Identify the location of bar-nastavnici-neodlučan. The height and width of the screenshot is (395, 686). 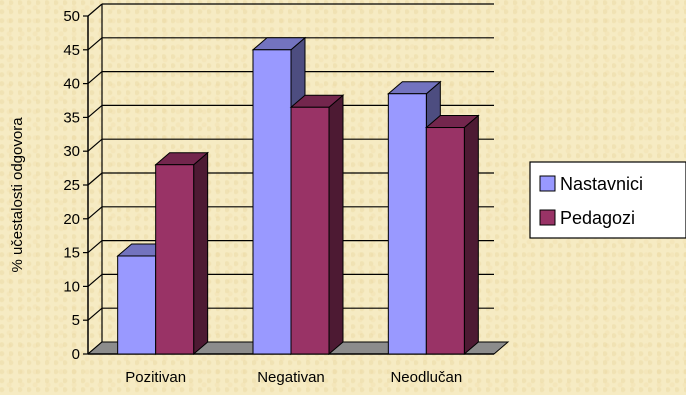
(407, 224).